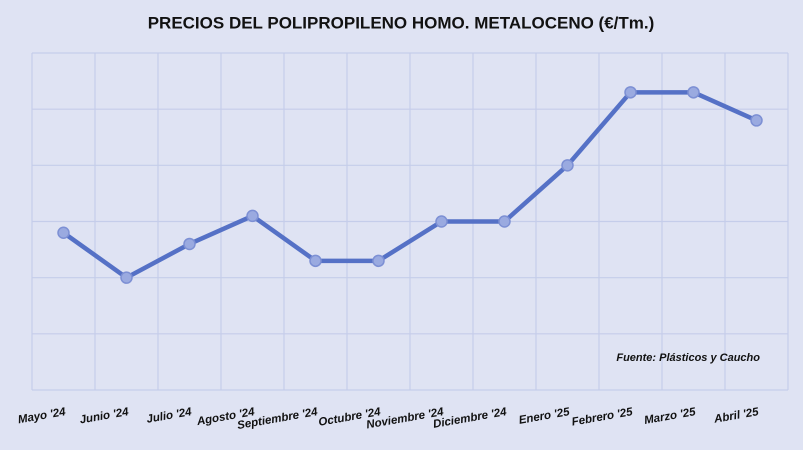 This screenshot has width=803, height=450. I want to click on source-note: Fuente: Plásticos y Caucho, so click(688, 358).